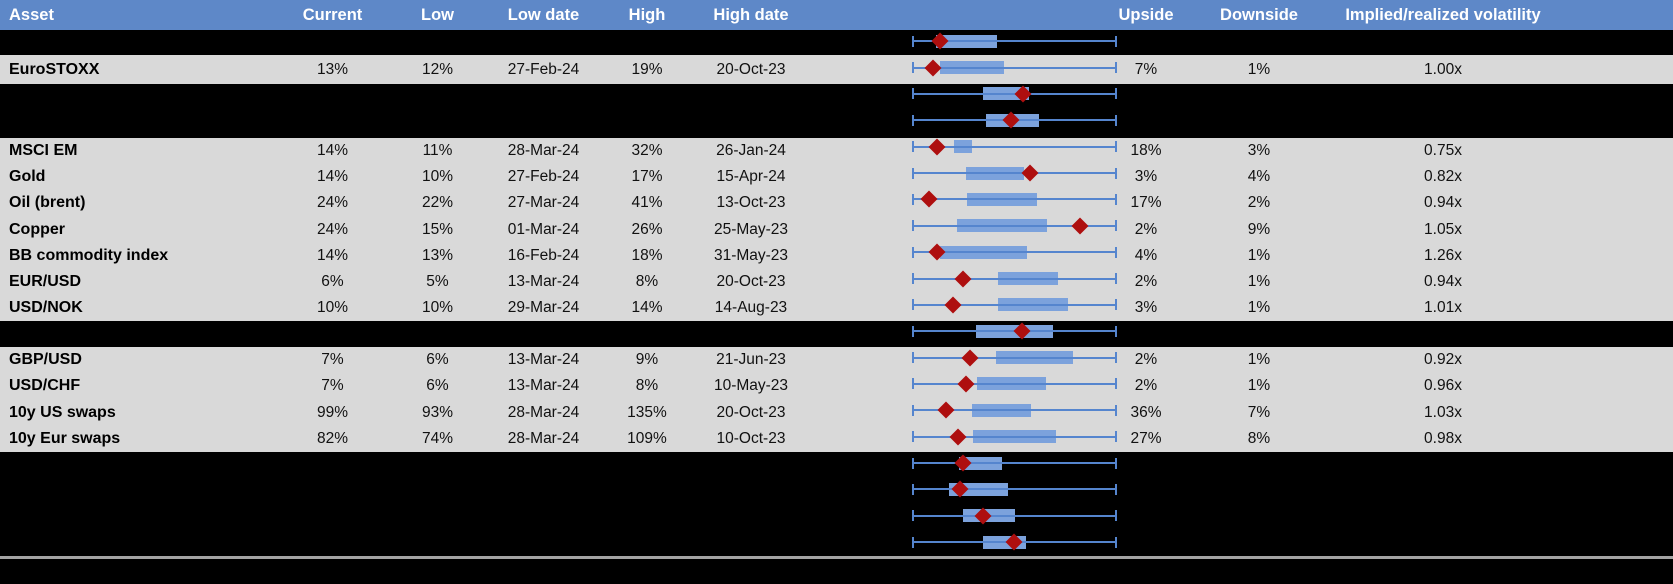  What do you see at coordinates (1259, 177) in the screenshot?
I see `cell-downside: 4%` at bounding box center [1259, 177].